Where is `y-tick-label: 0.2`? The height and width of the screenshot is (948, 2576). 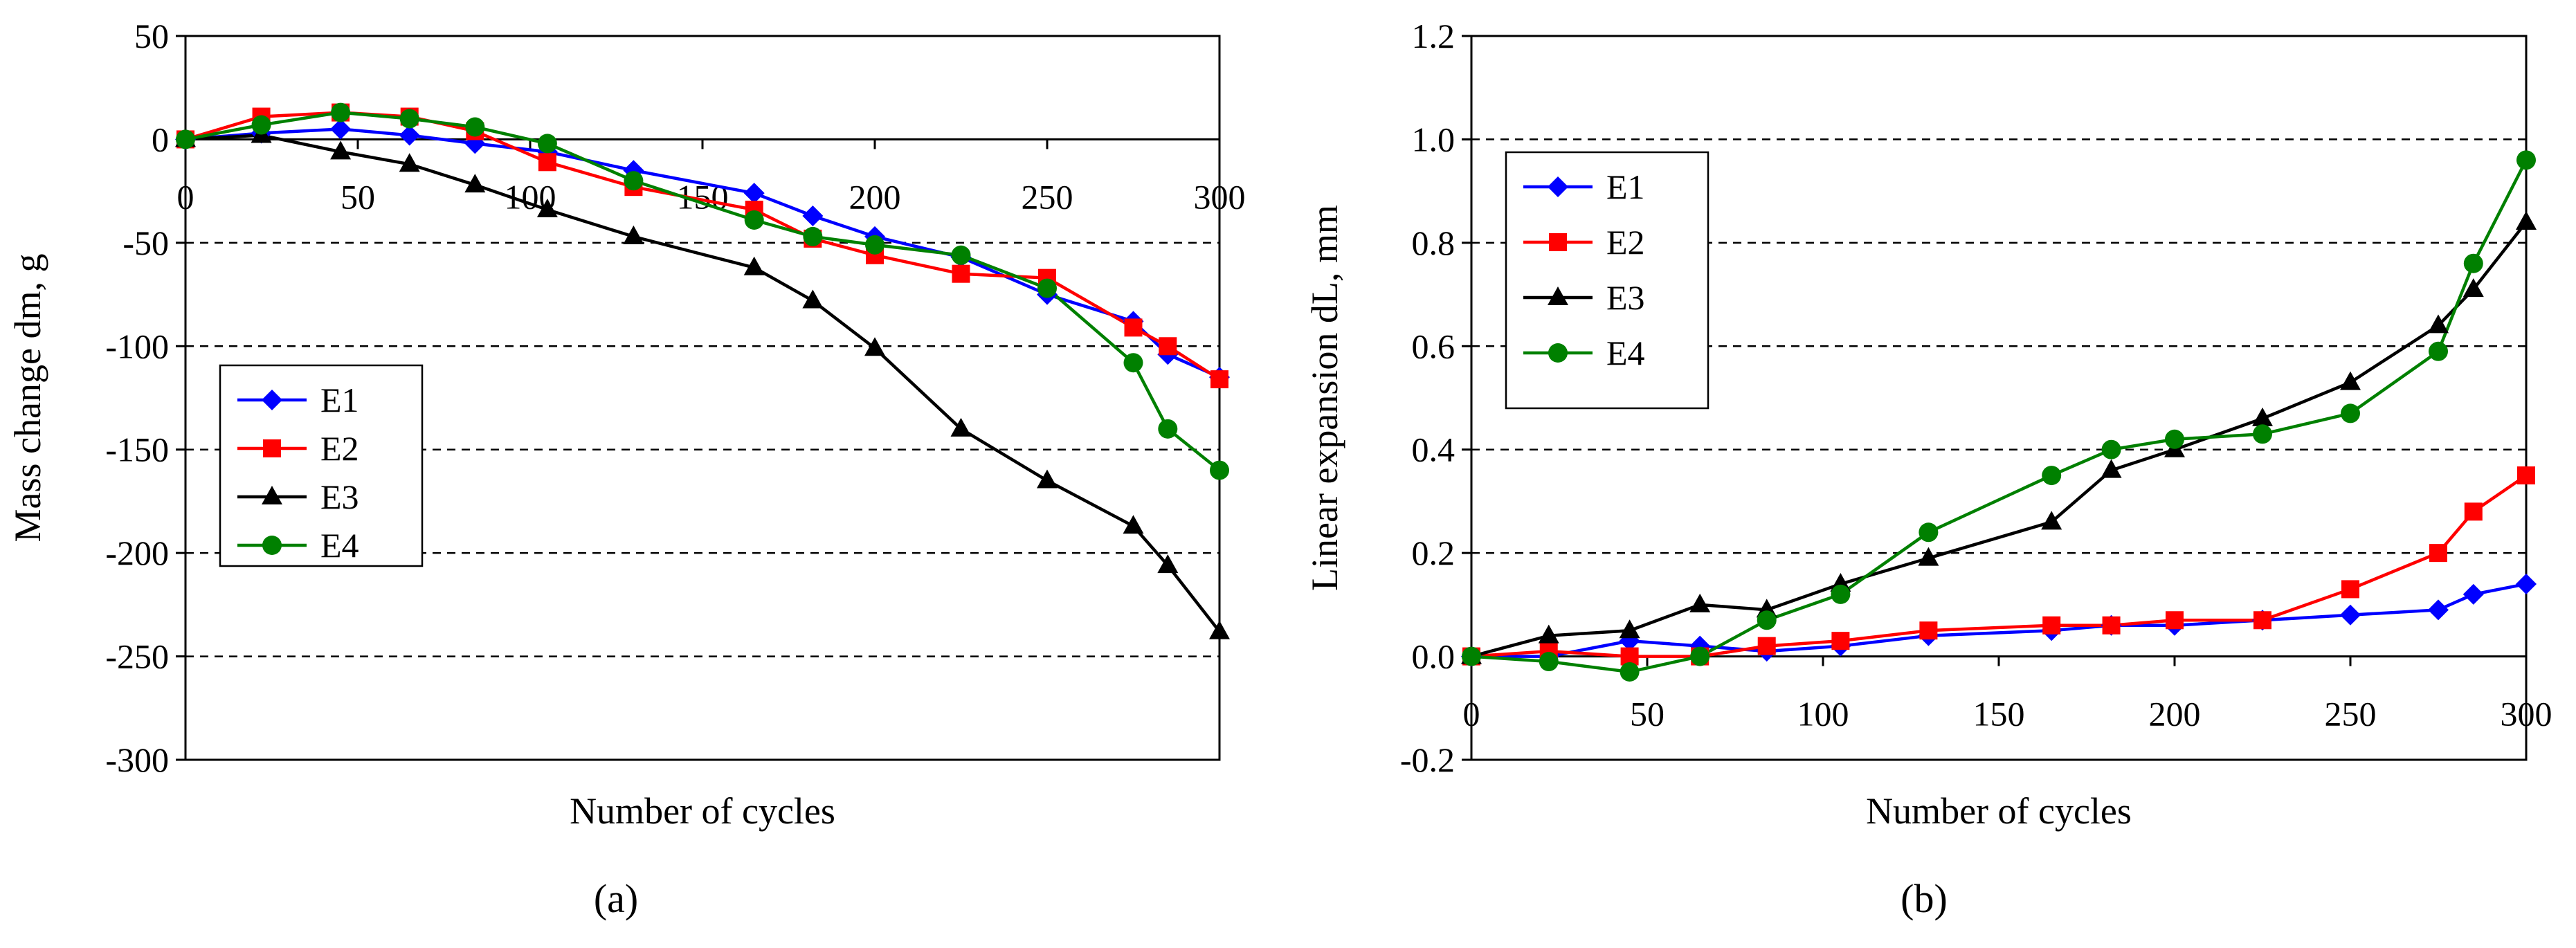 y-tick-label: 0.2 is located at coordinates (1433, 553).